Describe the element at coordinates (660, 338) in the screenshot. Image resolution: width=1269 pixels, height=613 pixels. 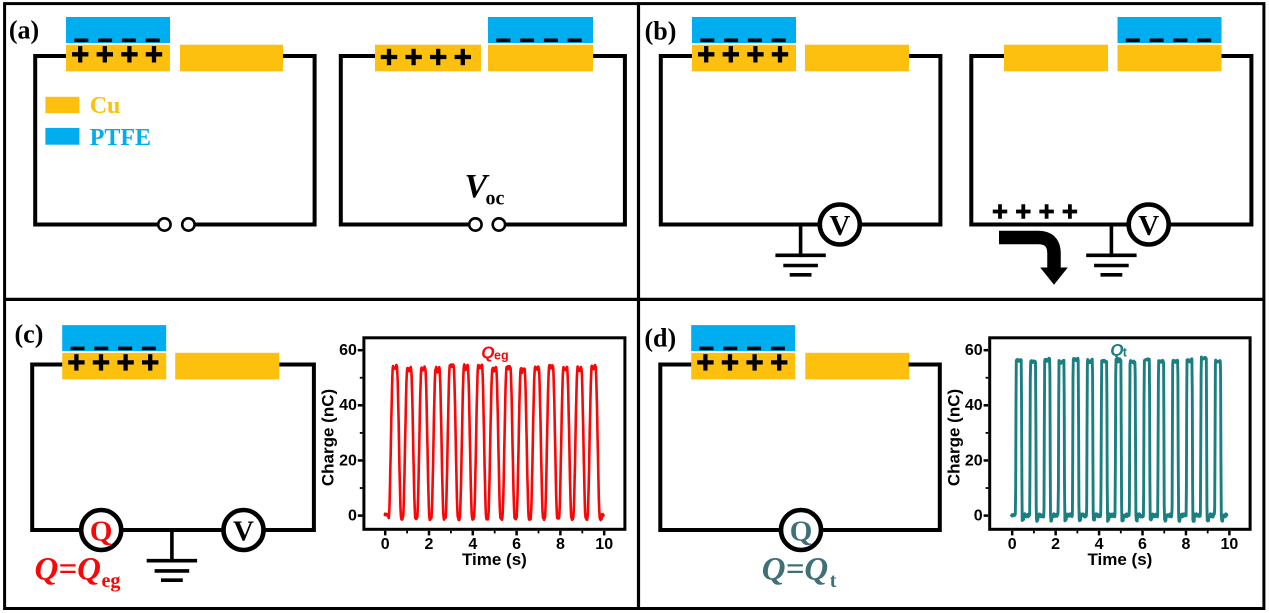
I see `svg-text: (d)` at that location.